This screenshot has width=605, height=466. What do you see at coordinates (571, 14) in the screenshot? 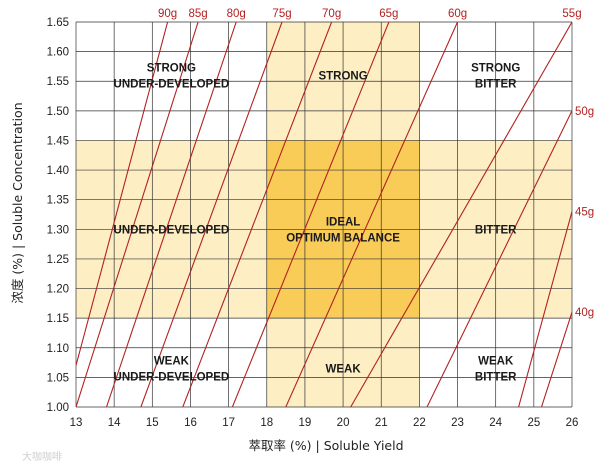
I see `brew-ratio-label: 55g` at bounding box center [571, 14].